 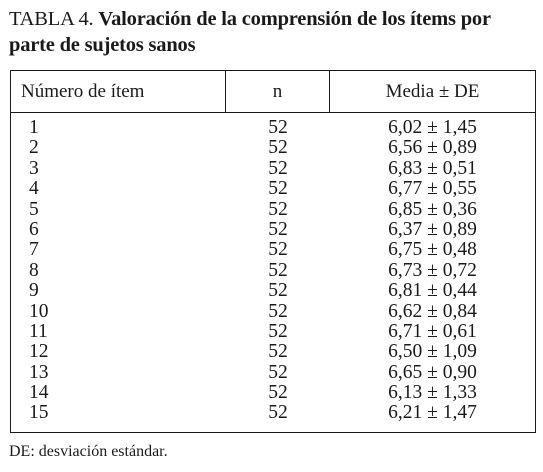 I want to click on table-row: 5 52 6,85 ± 0,36, so click(x=273, y=209).